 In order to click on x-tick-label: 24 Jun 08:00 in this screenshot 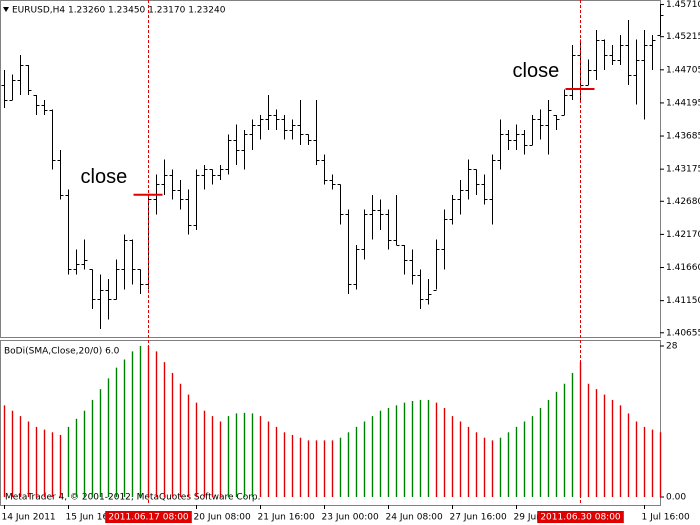, I will do `click(414, 518)`.